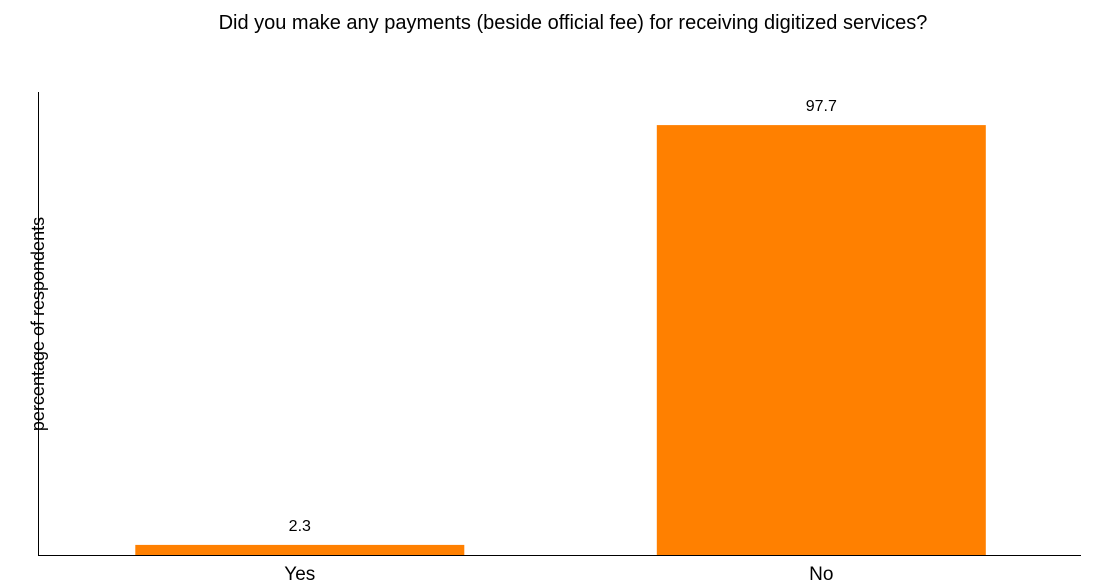 The width and height of the screenshot is (1095, 586). Describe the element at coordinates (821, 574) in the screenshot. I see `x-tick-label-no: No` at that location.